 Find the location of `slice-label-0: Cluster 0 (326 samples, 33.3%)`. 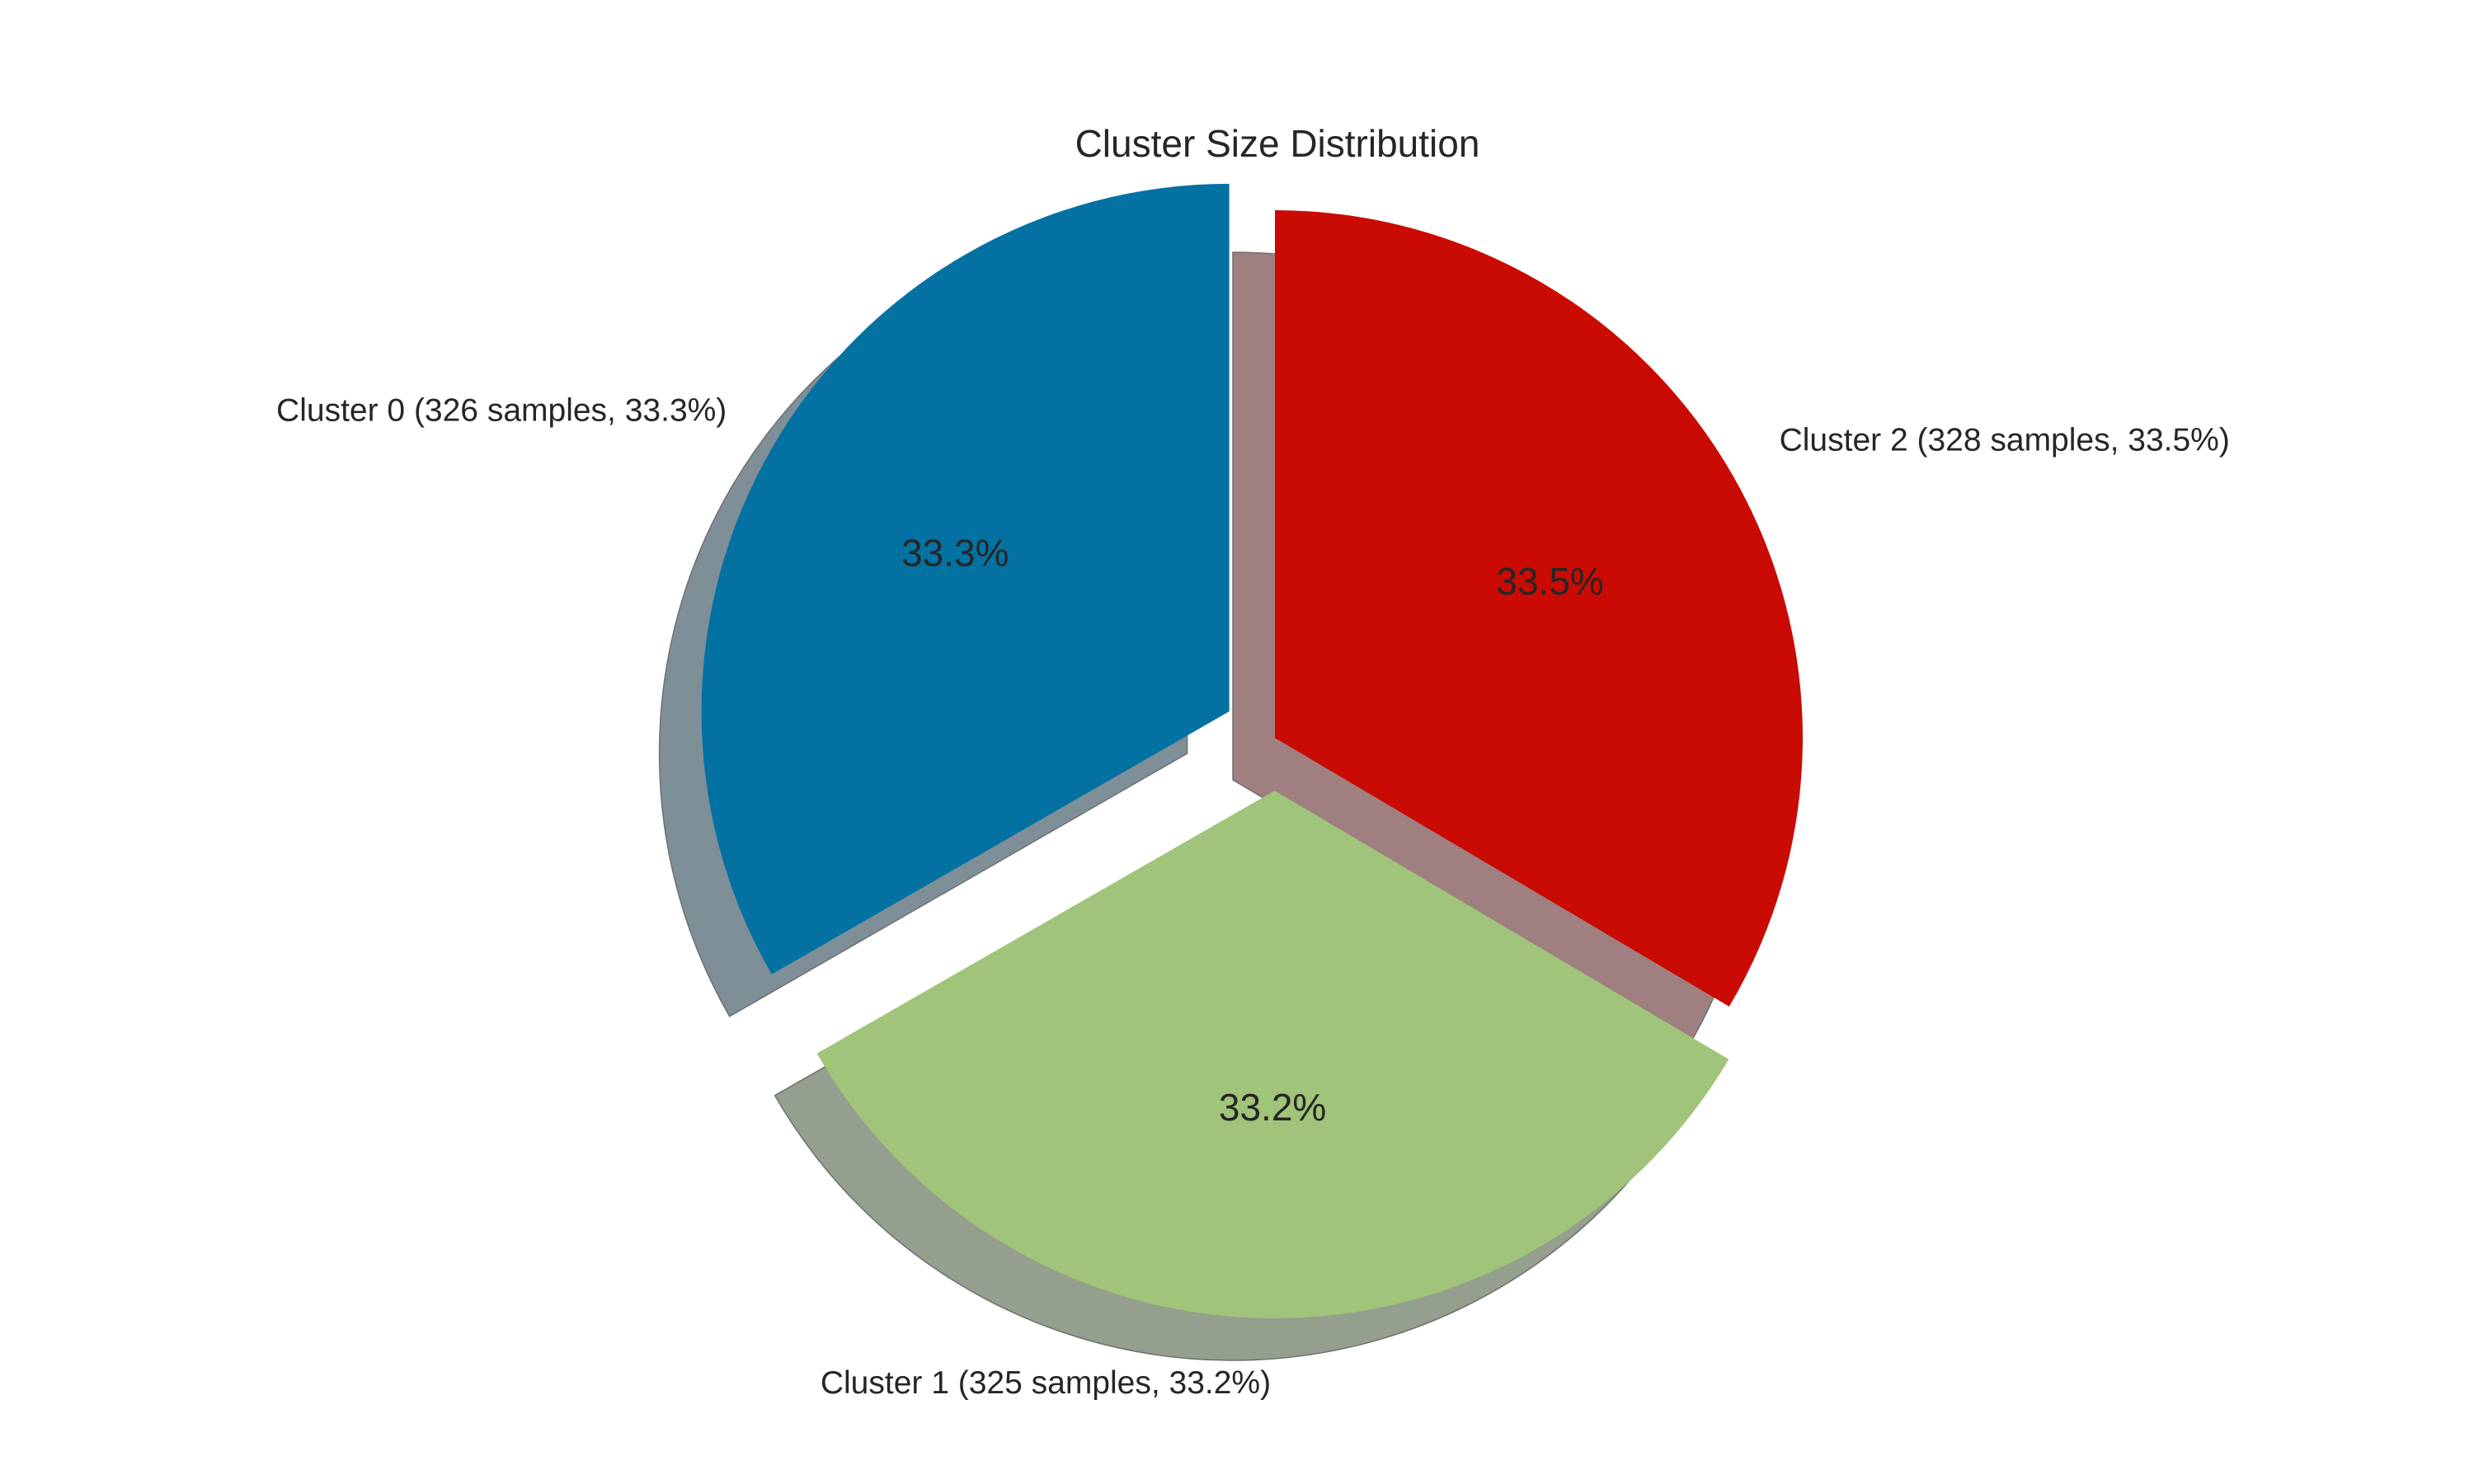

slice-label-0: Cluster 0 (326 samples, 33.3%) is located at coordinates (501, 410).